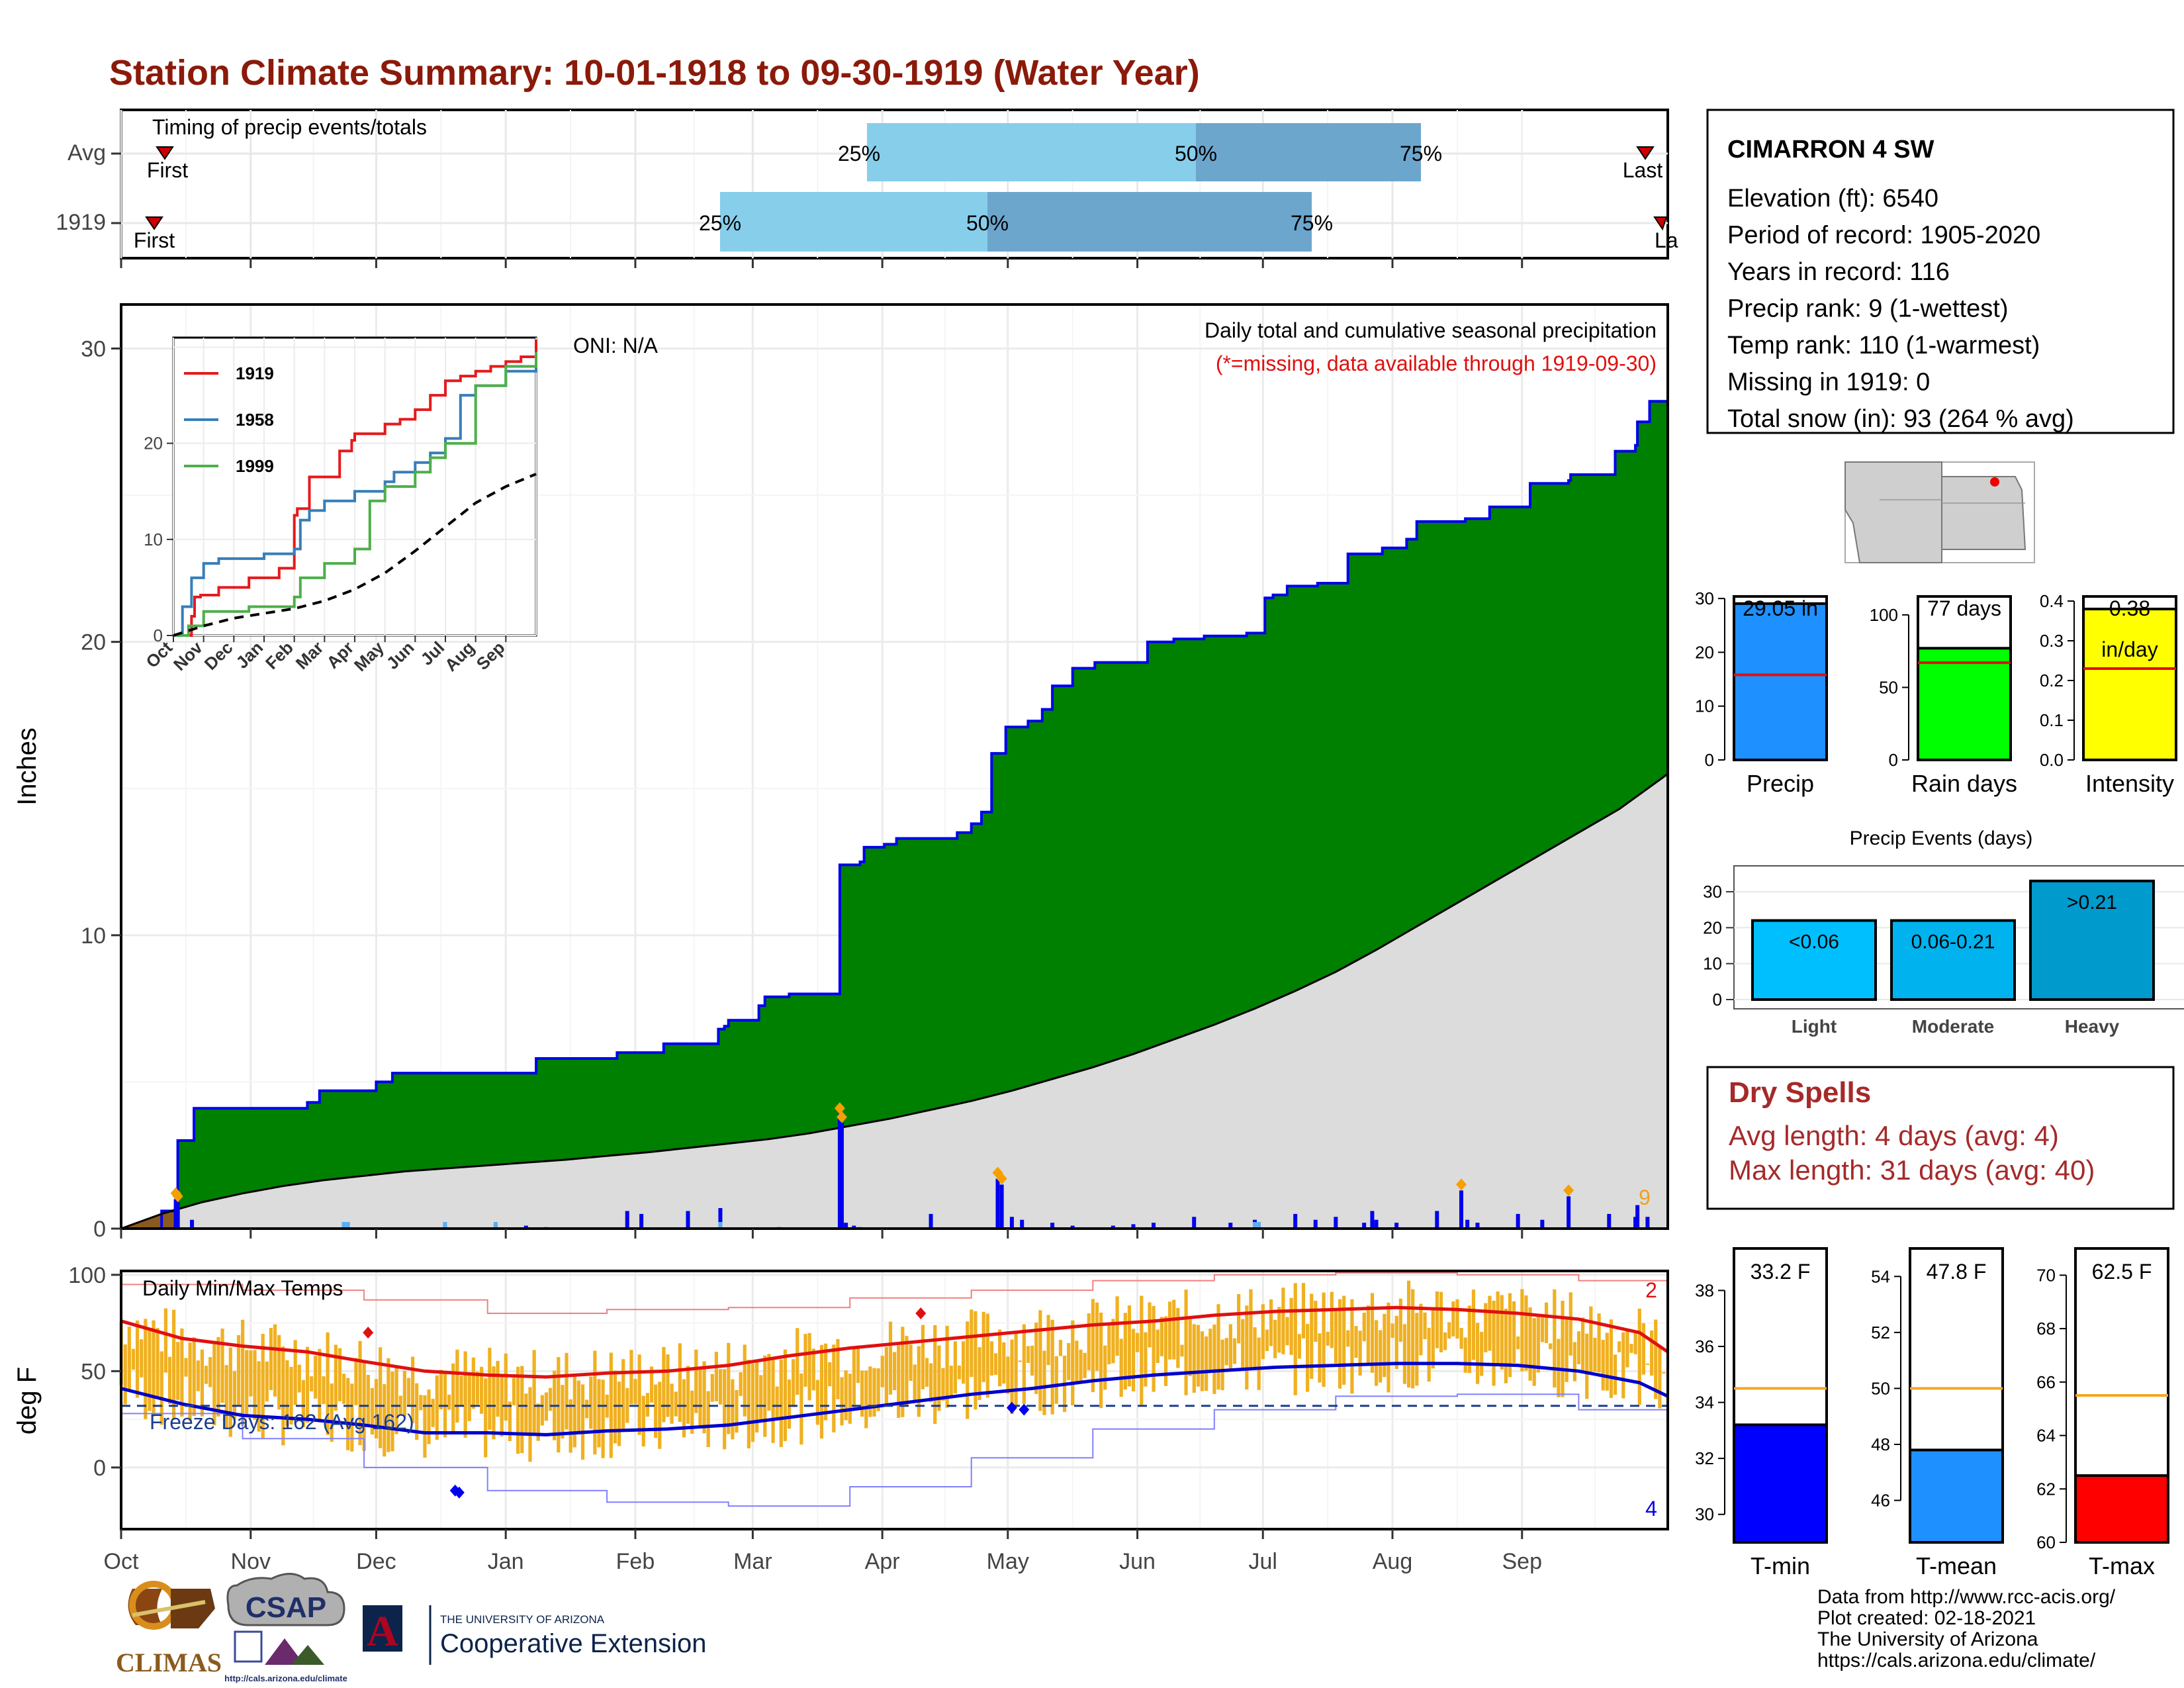  I want to click on month-tick-label: Nov, so click(251, 1561).